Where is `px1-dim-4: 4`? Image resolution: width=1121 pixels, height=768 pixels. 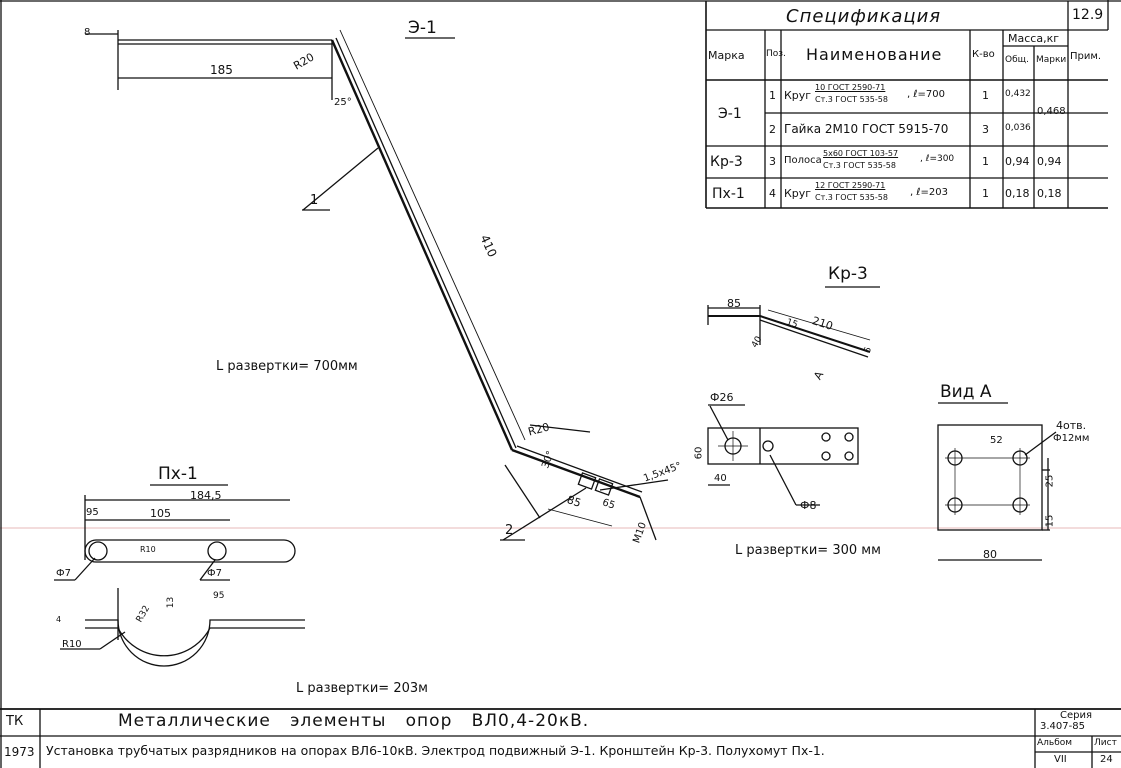 px1-dim-4: 4 is located at coordinates (59, 619).